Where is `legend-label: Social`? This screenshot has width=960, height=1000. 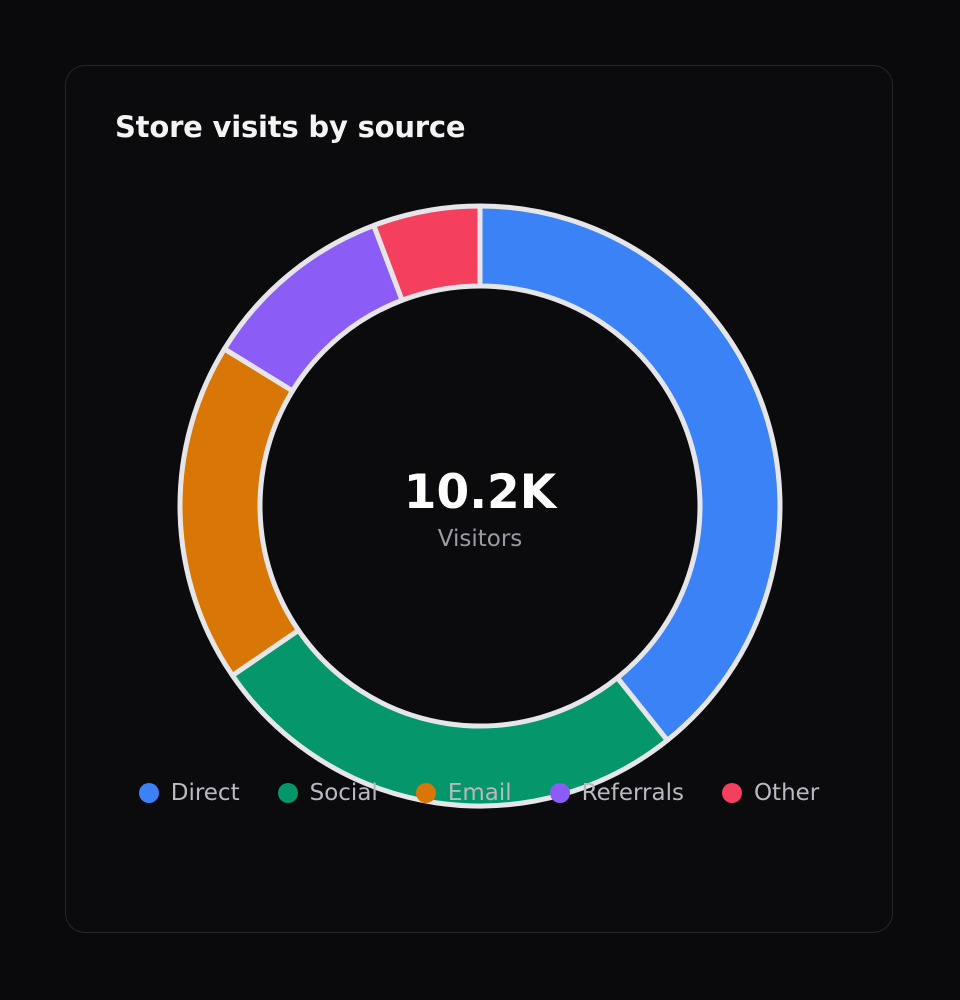 legend-label: Social is located at coordinates (343, 793).